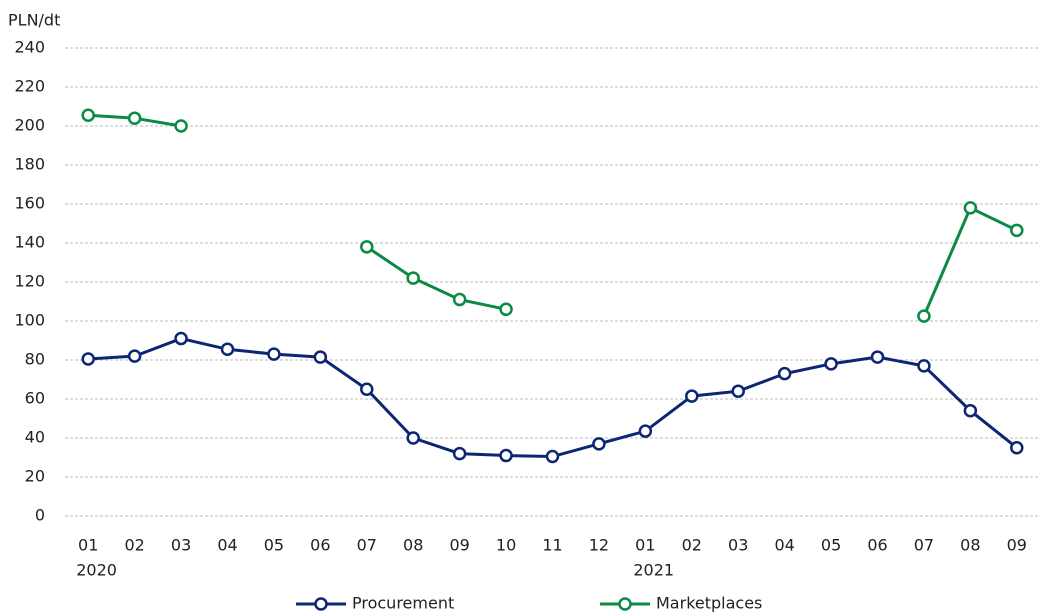  I want to click on x-tick-label: 12, so click(599, 545).